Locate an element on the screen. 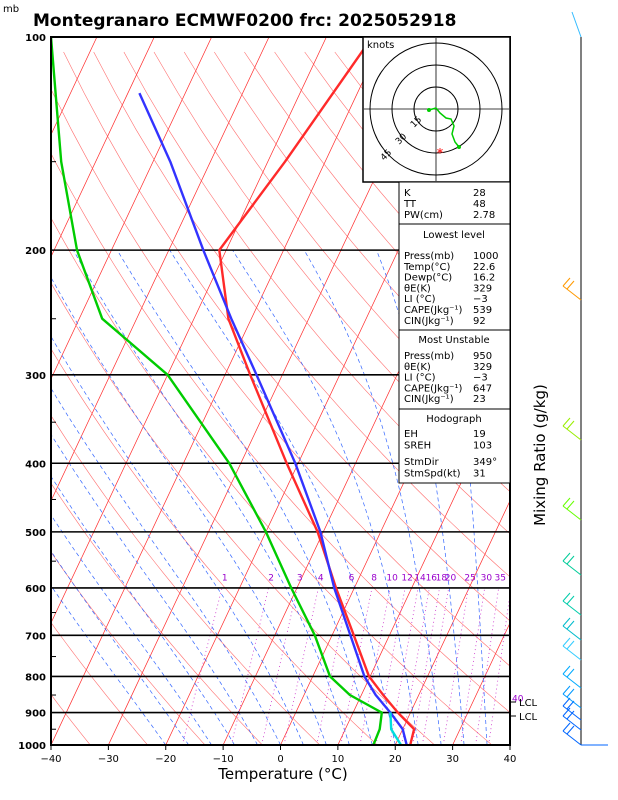 The height and width of the screenshot is (800, 618). mixing-ratio-label: 25 is located at coordinates (469, 579).